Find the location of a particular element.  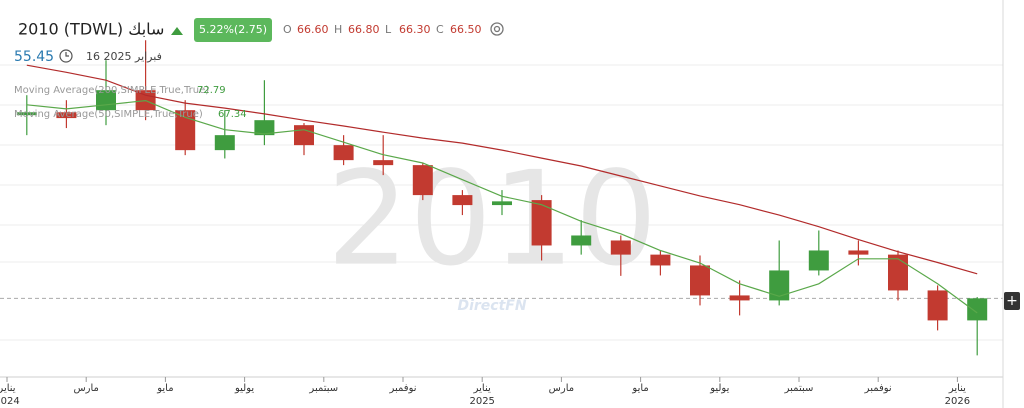

settings-icon is located at coordinates (497, 29).